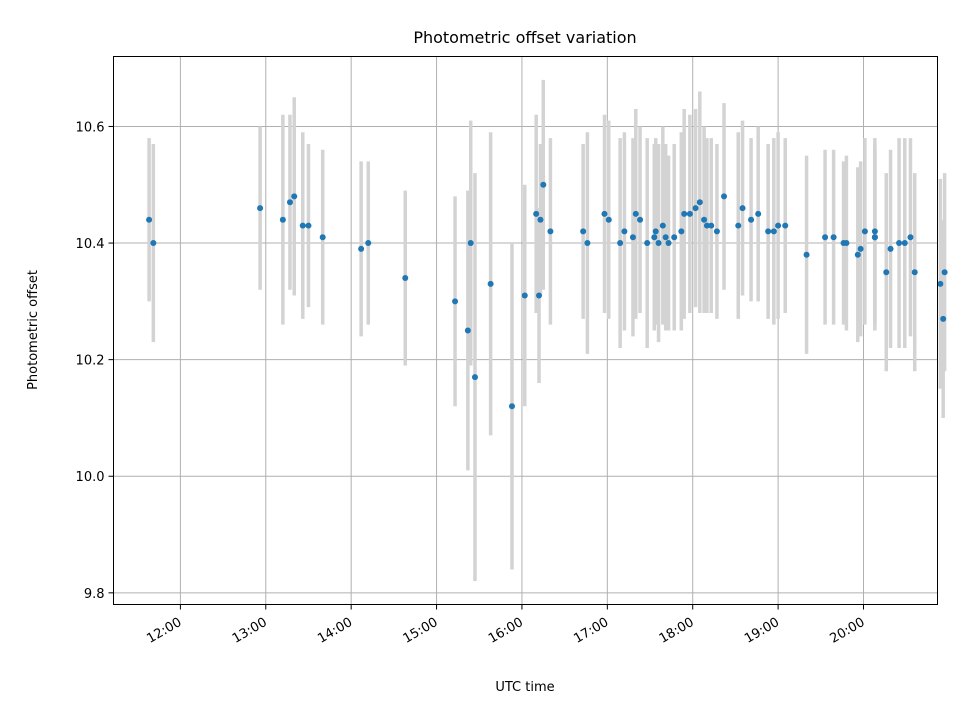  Describe the element at coordinates (90, 244) in the screenshot. I see `y-tick-label: 10.4` at that location.